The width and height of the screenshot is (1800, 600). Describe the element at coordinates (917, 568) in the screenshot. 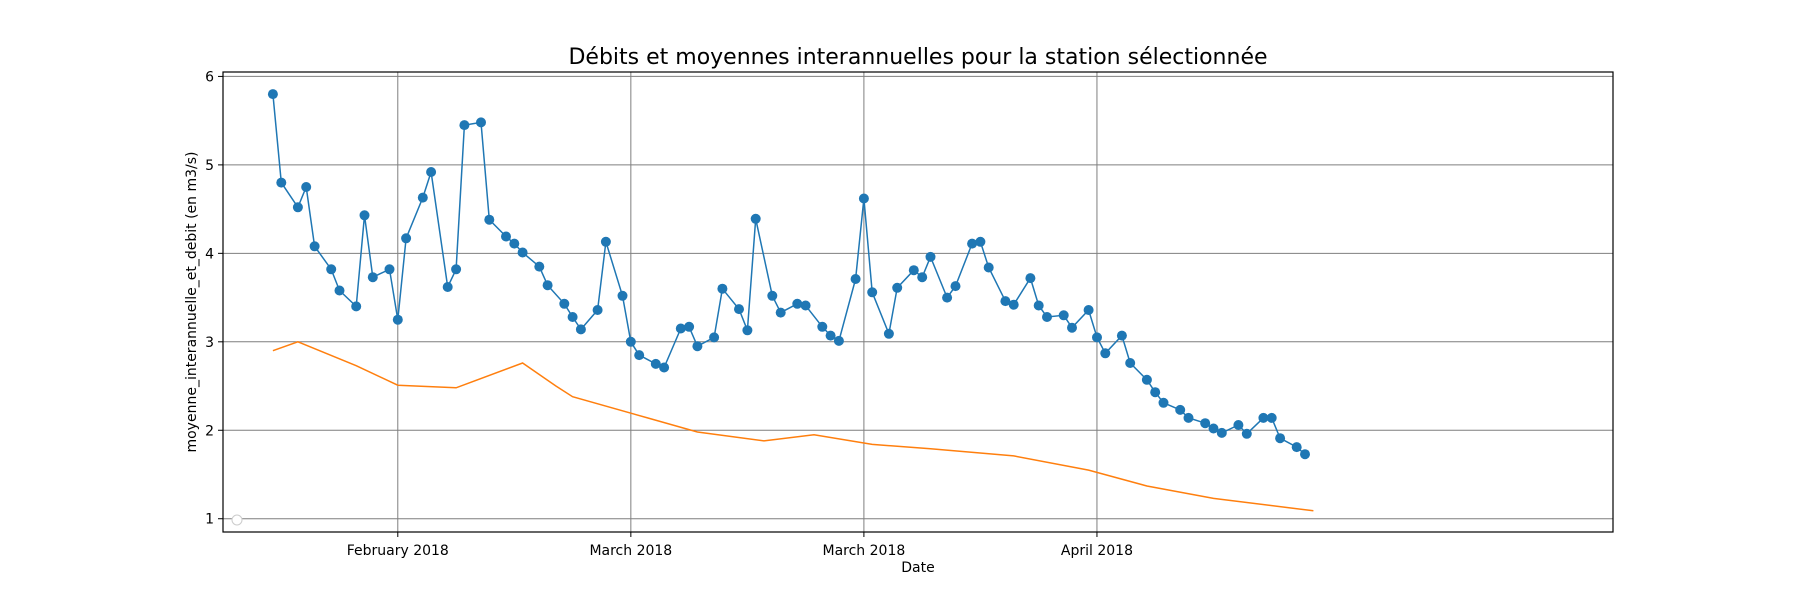

I see `x-axis-title: Date` at that location.